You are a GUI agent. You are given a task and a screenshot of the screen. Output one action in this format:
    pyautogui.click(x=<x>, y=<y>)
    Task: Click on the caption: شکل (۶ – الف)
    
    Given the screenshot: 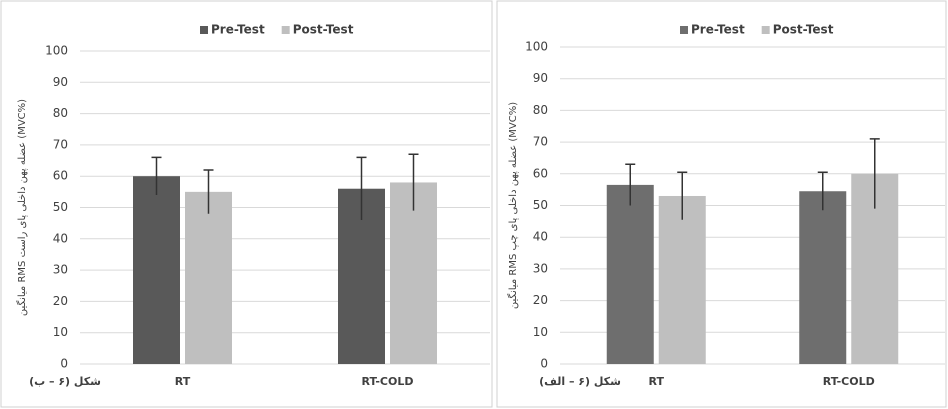 What is the action you would take?
    pyautogui.click(x=580, y=381)
    